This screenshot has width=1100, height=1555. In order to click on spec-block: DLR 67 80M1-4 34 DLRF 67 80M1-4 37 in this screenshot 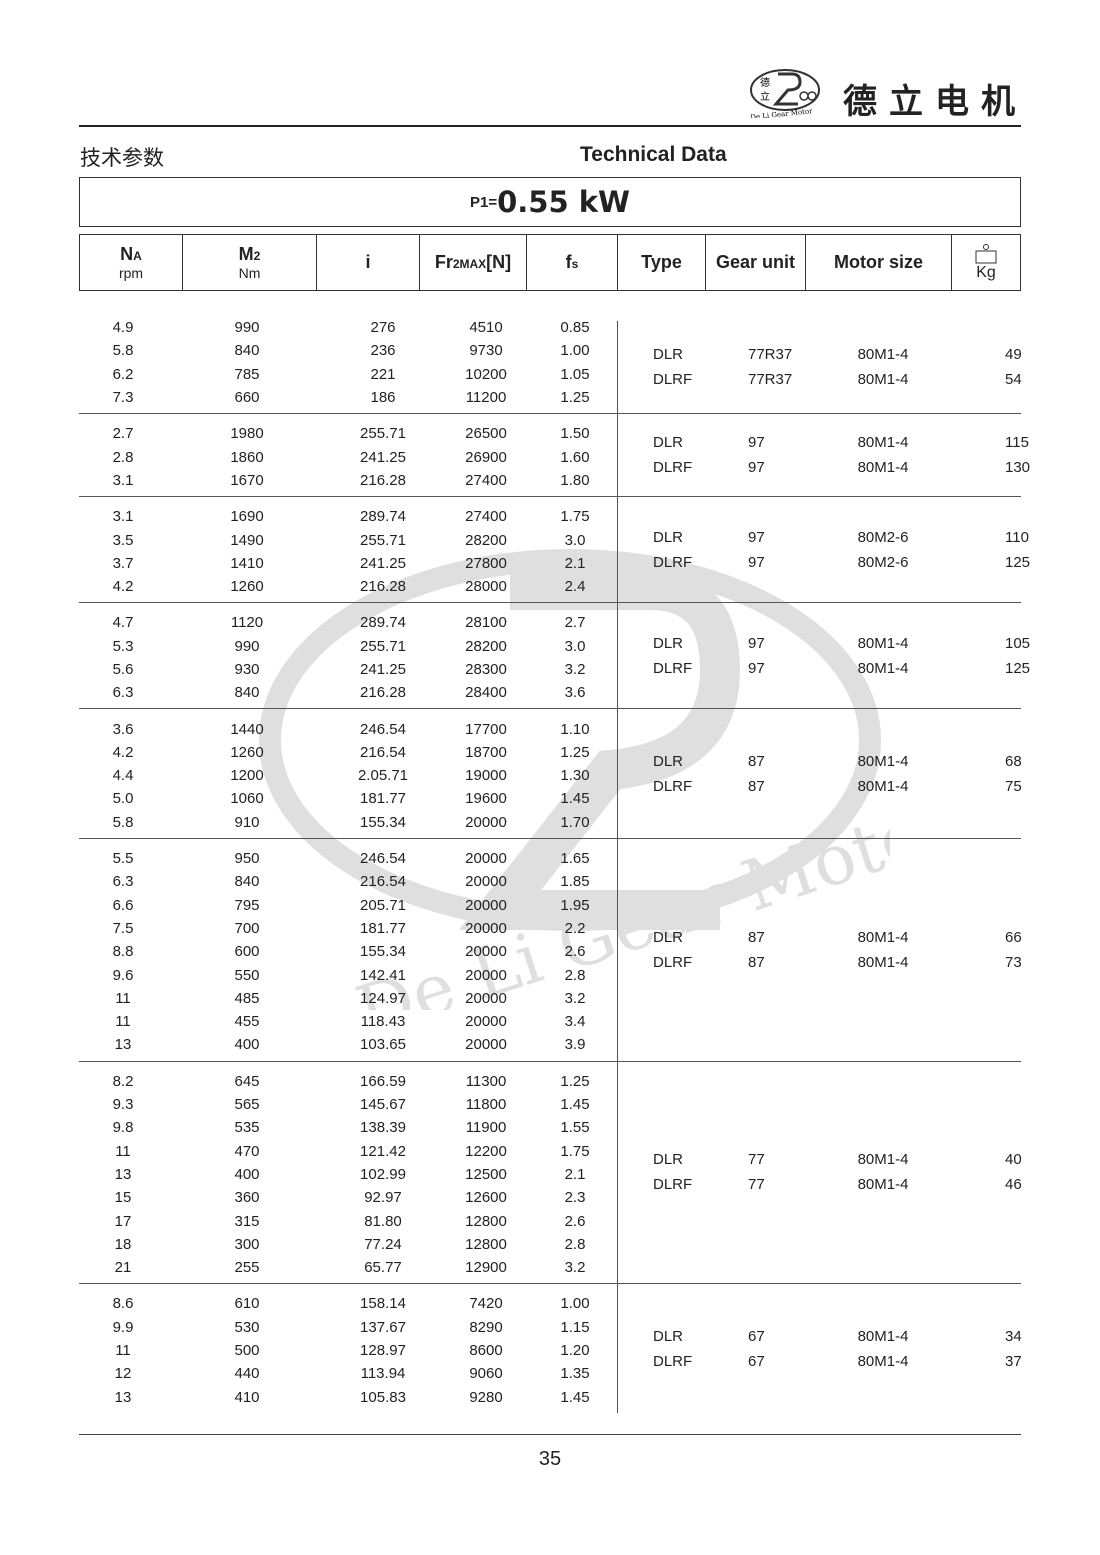, I will do `click(824, 1348)`.